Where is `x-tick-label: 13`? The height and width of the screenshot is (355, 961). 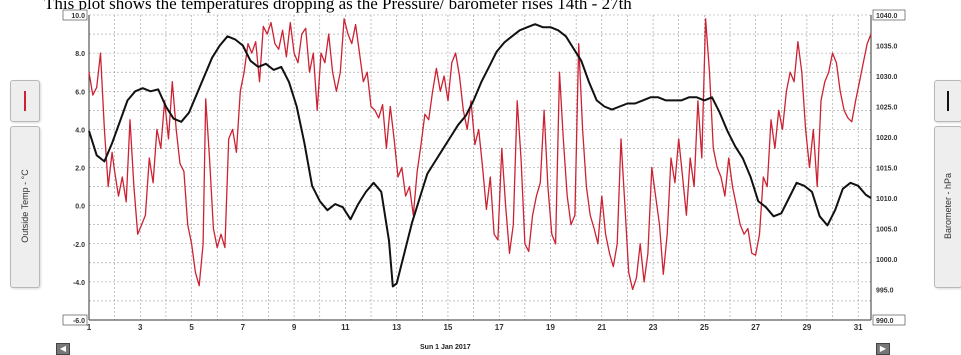 x-tick-label: 13 is located at coordinates (396, 327).